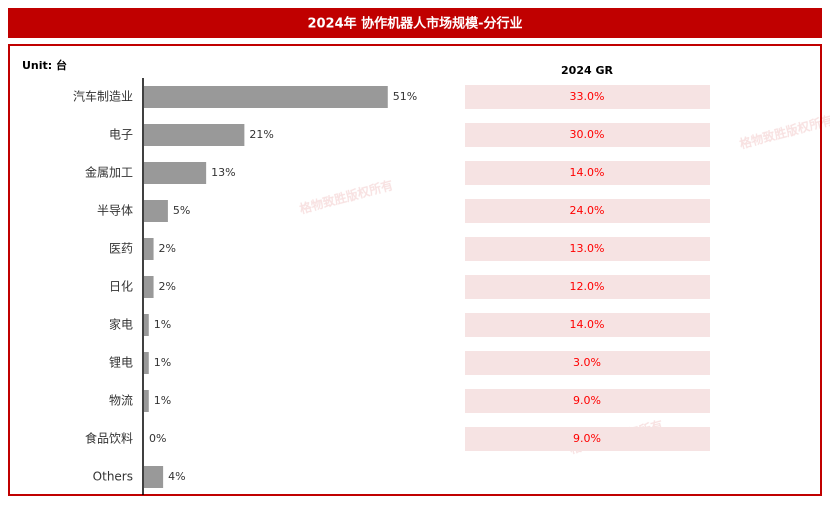 Image resolution: width=830 pixels, height=505 pixels. What do you see at coordinates (121, 287) in the screenshot?
I see `category-label: 日化` at bounding box center [121, 287].